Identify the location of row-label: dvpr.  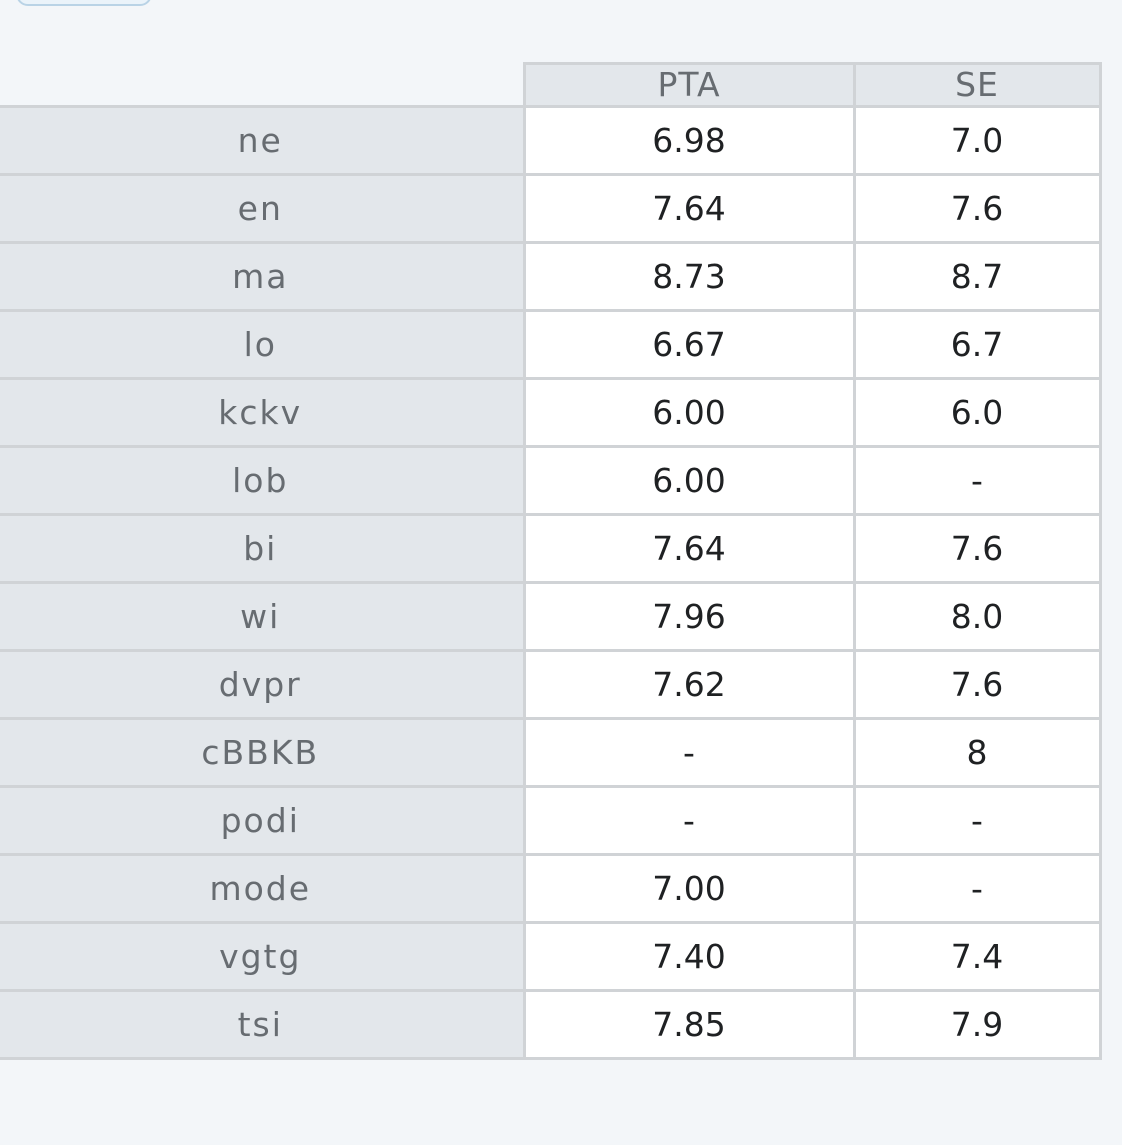
(263, 684).